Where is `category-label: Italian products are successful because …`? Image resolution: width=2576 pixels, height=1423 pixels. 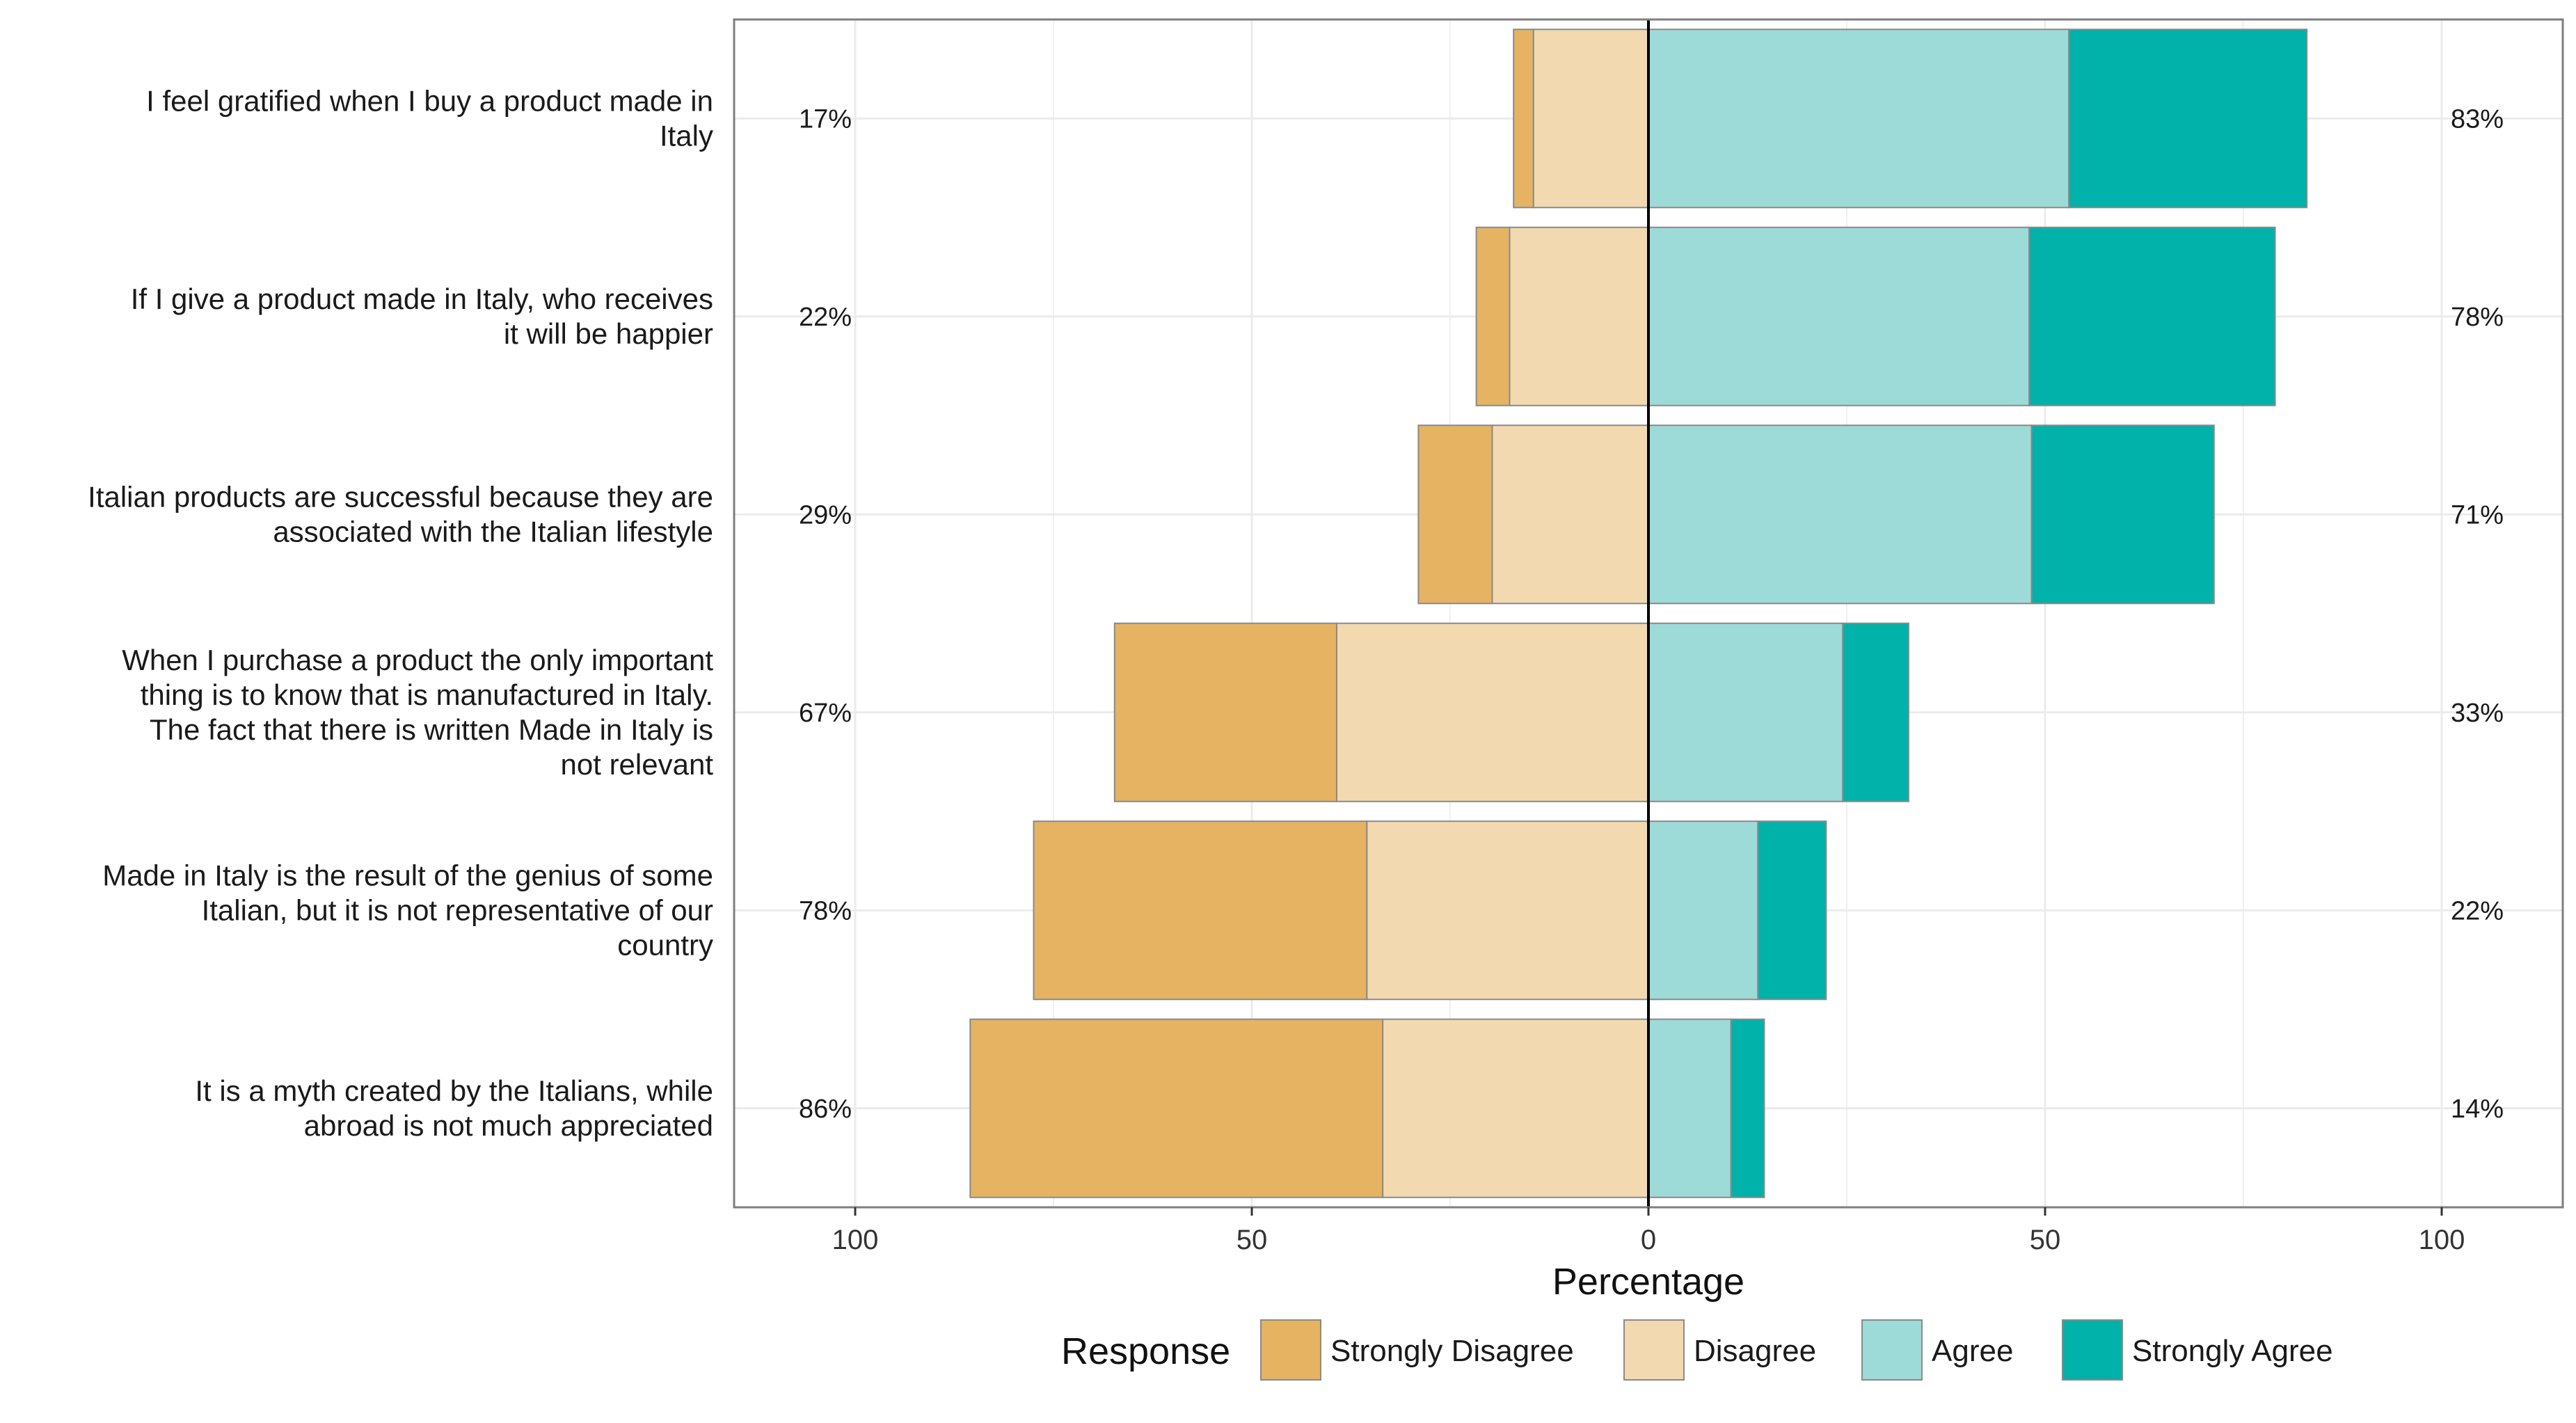 category-label: Italian products are successful because … is located at coordinates (400, 514).